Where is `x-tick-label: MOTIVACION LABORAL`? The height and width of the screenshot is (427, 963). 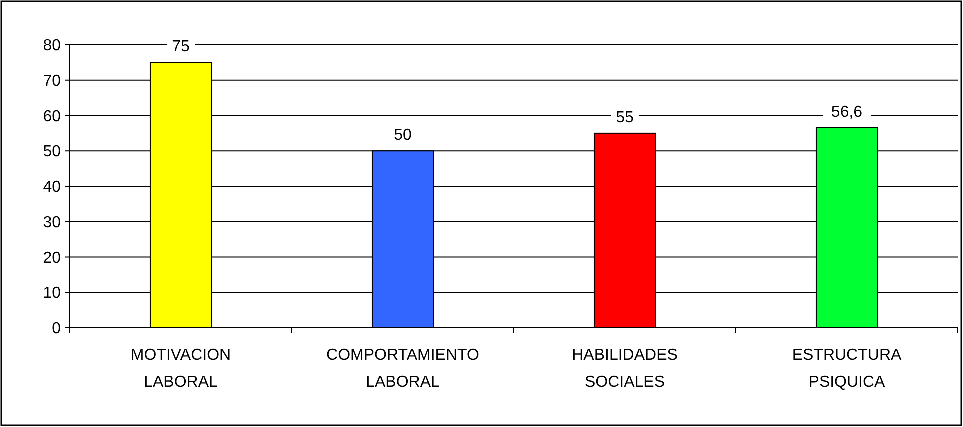
x-tick-label: MOTIVACION LABORAL is located at coordinates (181, 369).